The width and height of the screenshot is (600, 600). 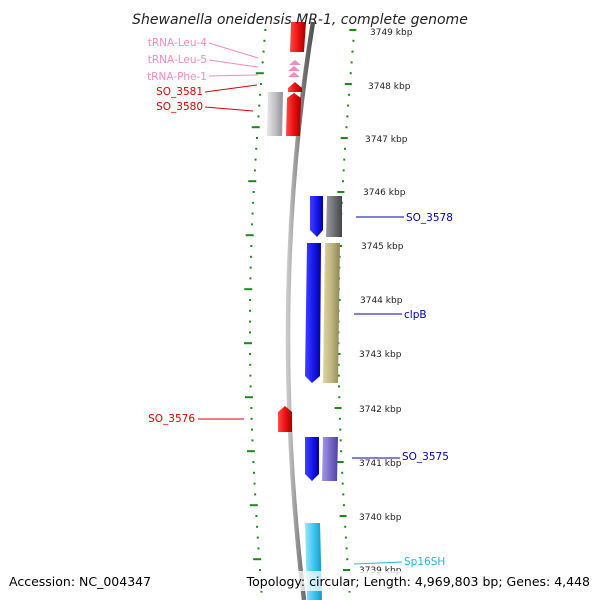 What do you see at coordinates (380, 355) in the screenshot?
I see `kbp-label: 3743 kbp` at bounding box center [380, 355].